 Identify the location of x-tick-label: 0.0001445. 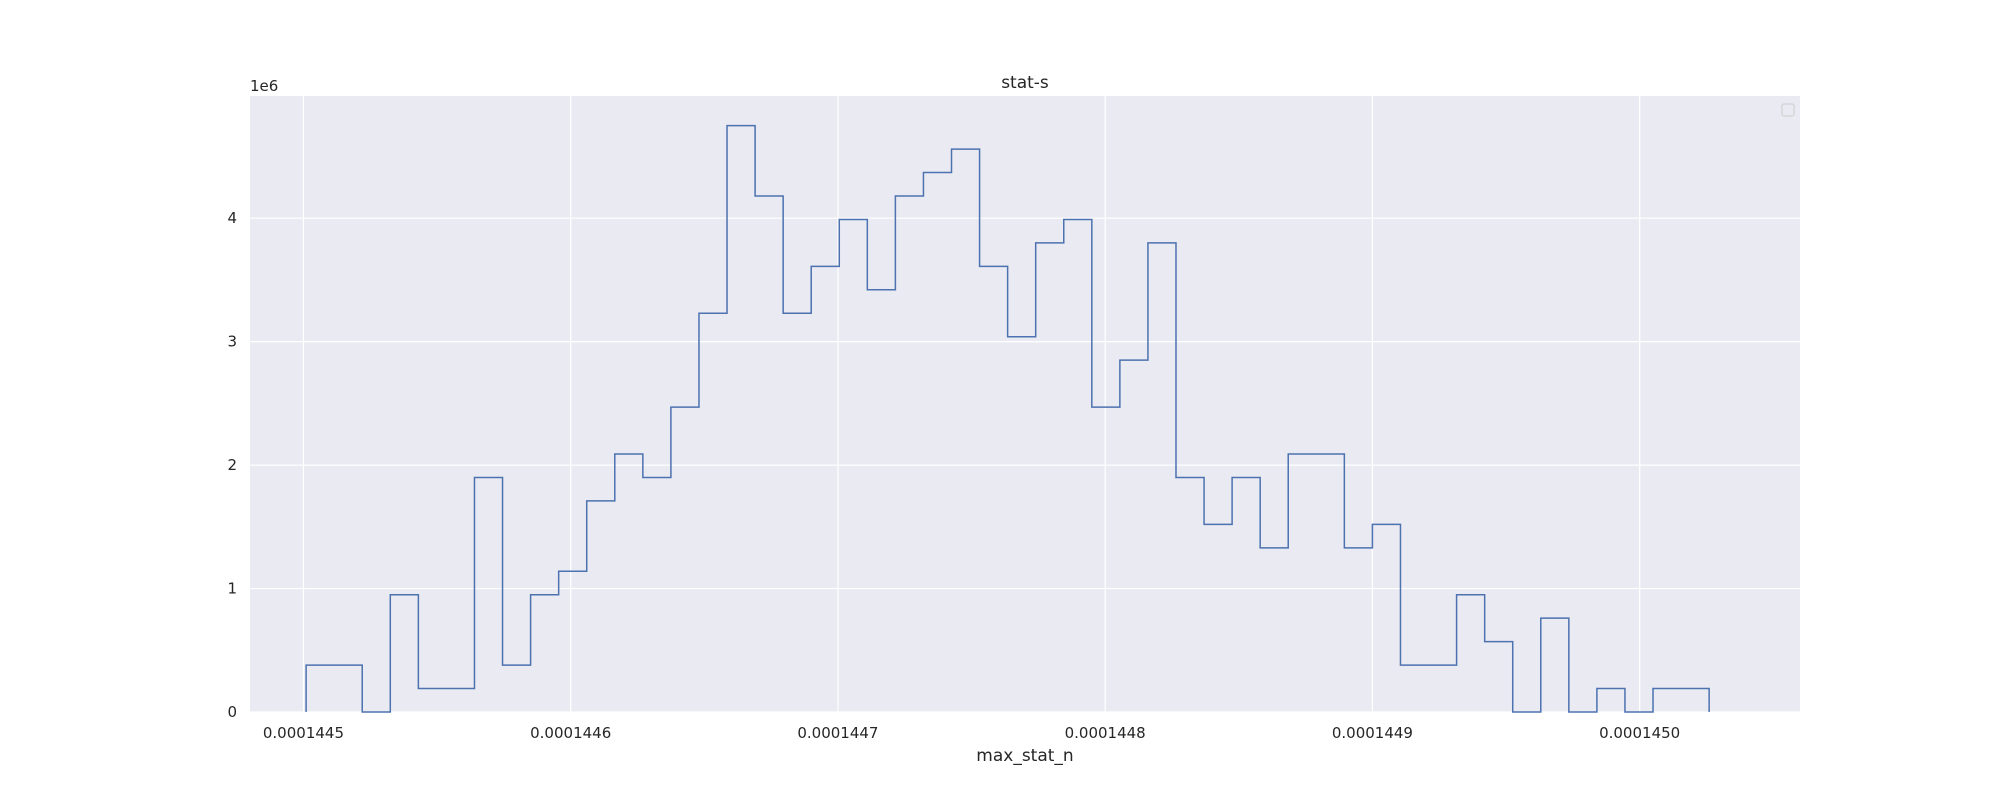
(303, 733).